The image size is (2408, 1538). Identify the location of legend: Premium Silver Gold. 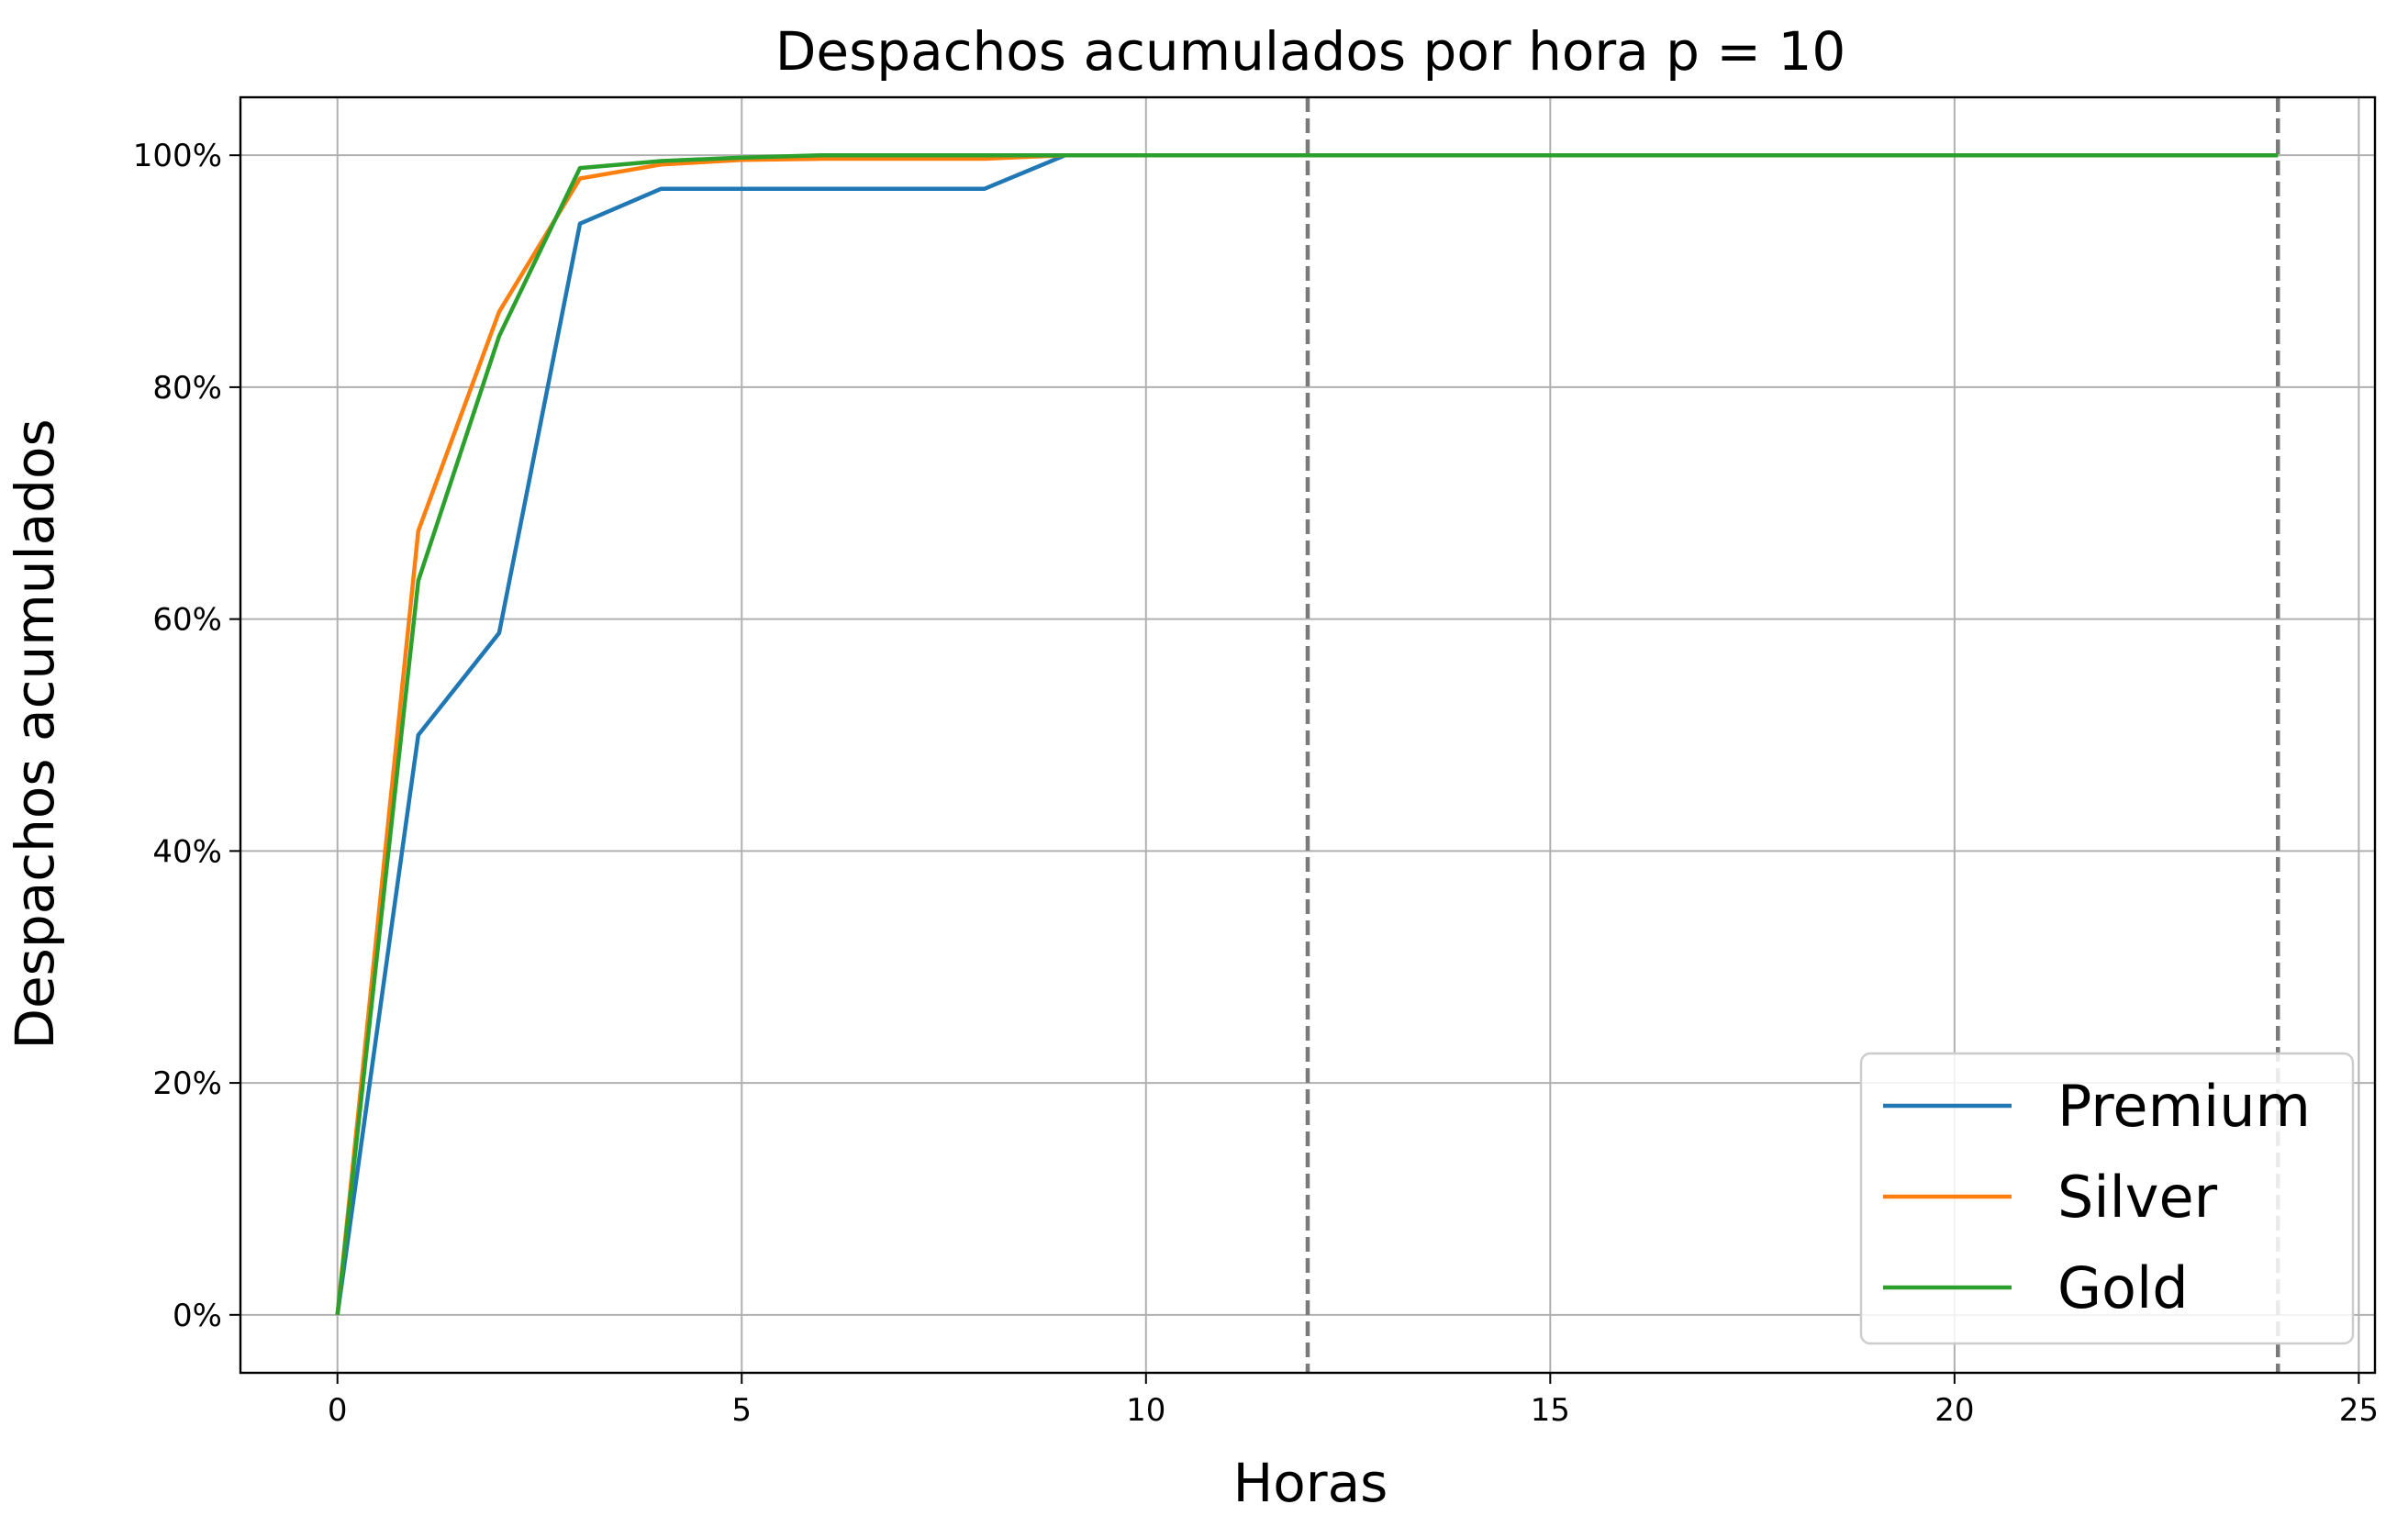
(2107, 1198).